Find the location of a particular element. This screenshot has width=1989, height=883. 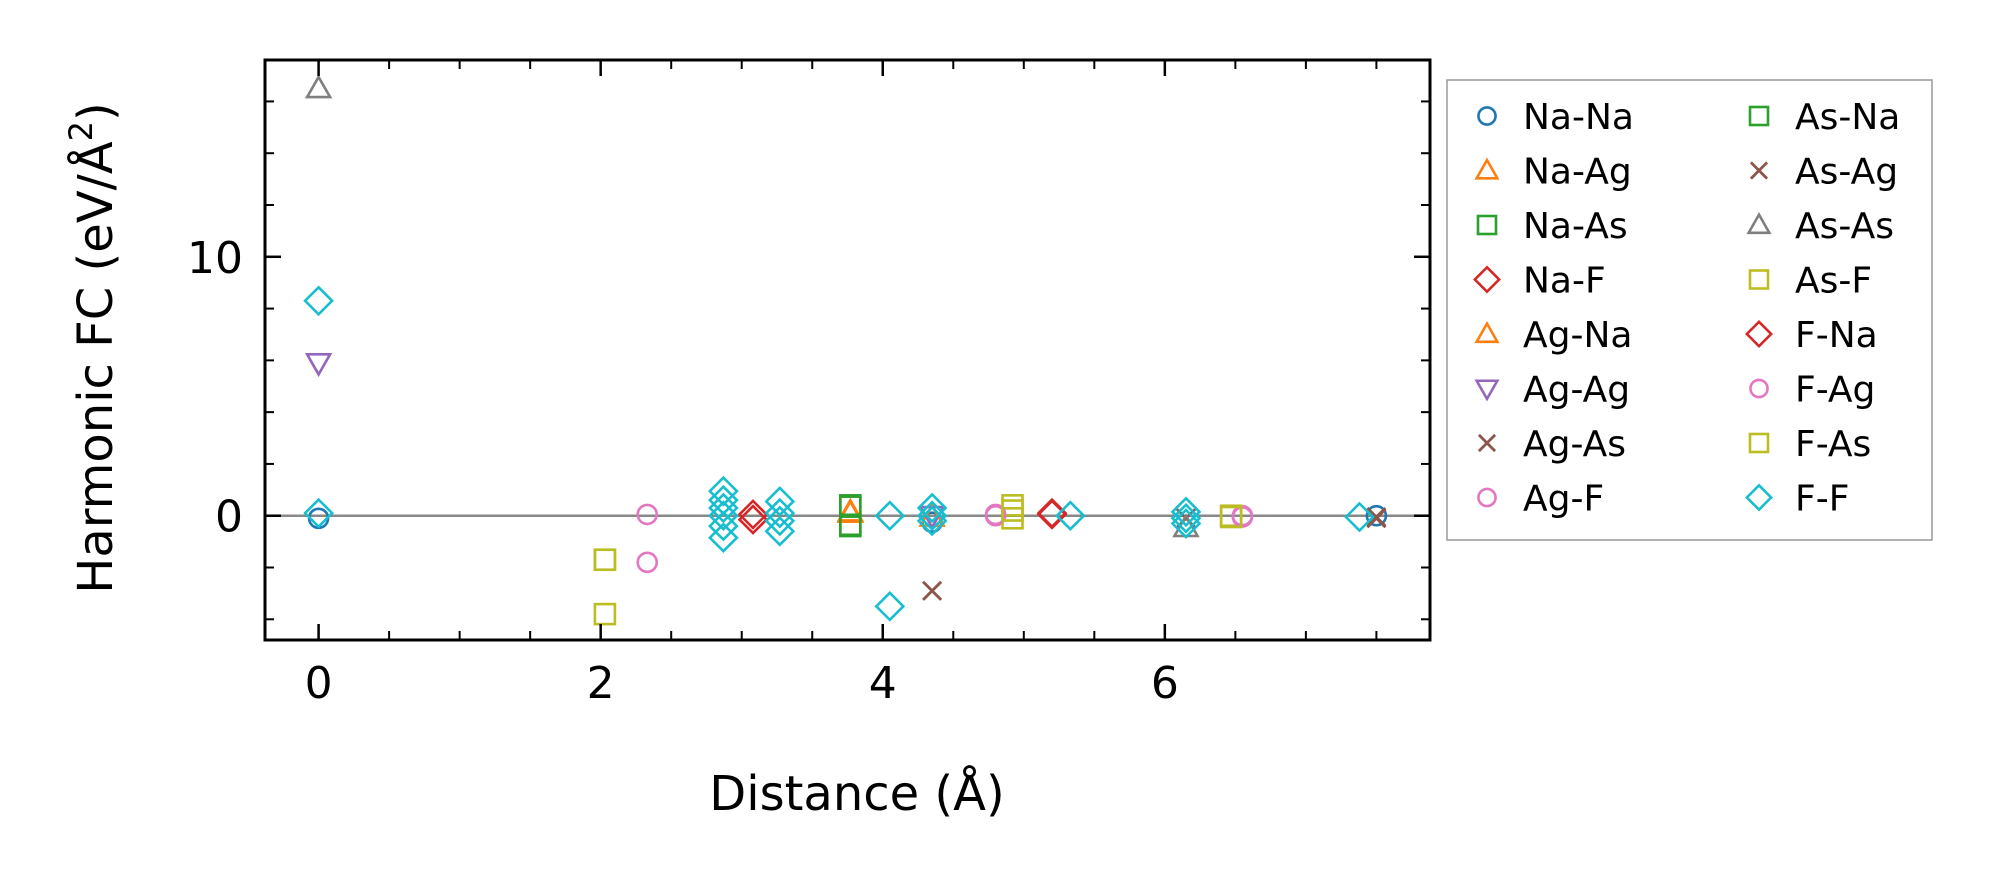

legend-entry: As-Ag is located at coordinates (1823, 172).